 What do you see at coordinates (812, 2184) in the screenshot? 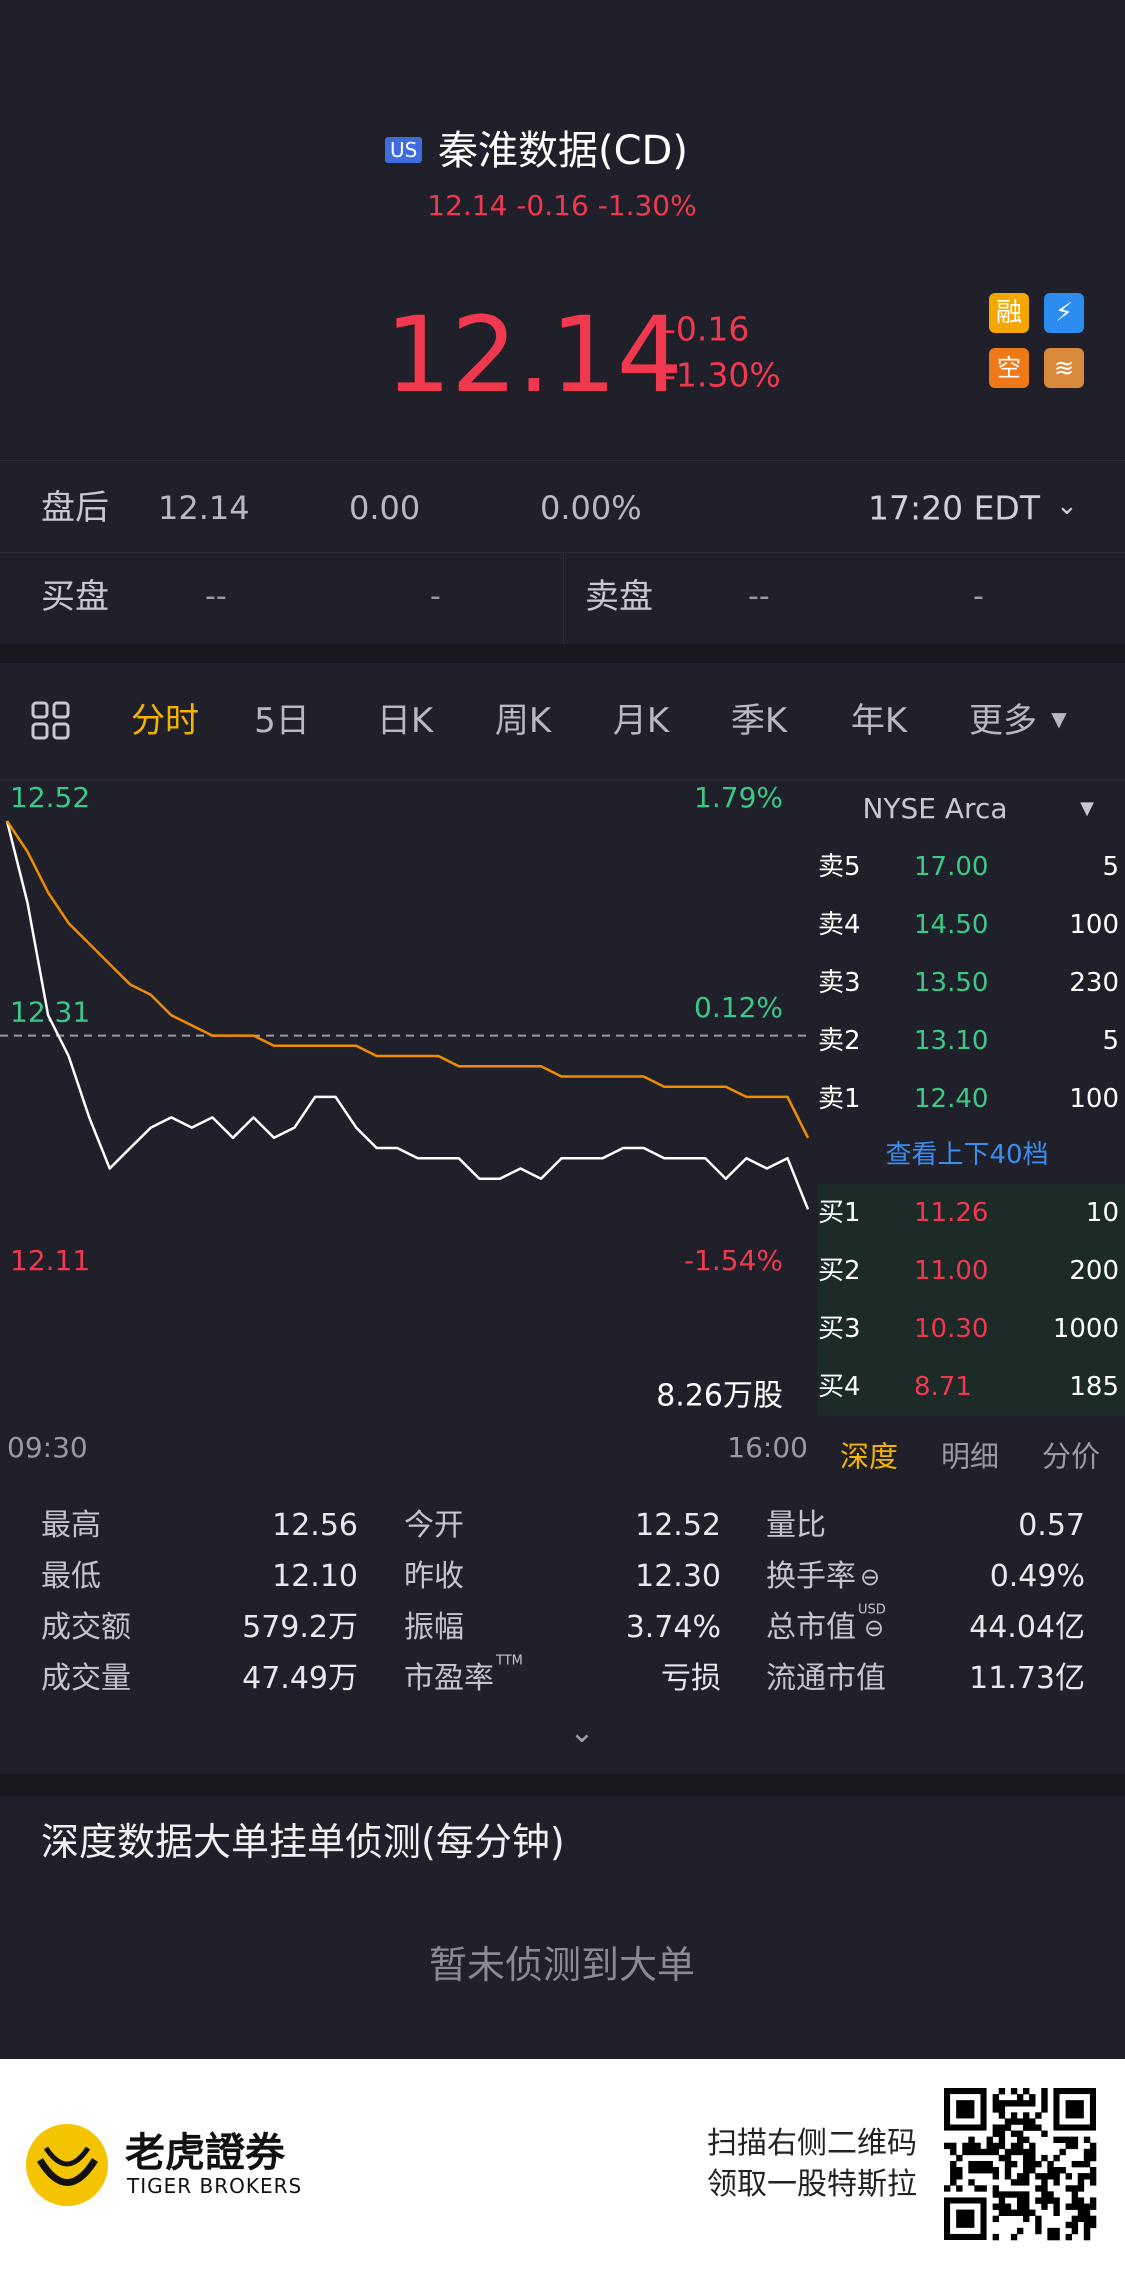
I see `promo-line: 领取一股特斯拉` at bounding box center [812, 2184].